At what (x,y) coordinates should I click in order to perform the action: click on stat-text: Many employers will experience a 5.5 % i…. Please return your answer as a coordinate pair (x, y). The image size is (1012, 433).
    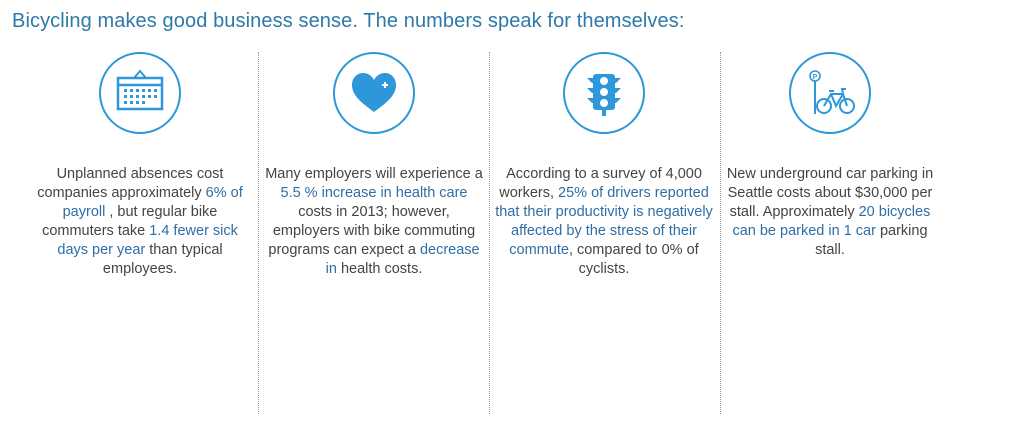
    Looking at the image, I should click on (374, 222).